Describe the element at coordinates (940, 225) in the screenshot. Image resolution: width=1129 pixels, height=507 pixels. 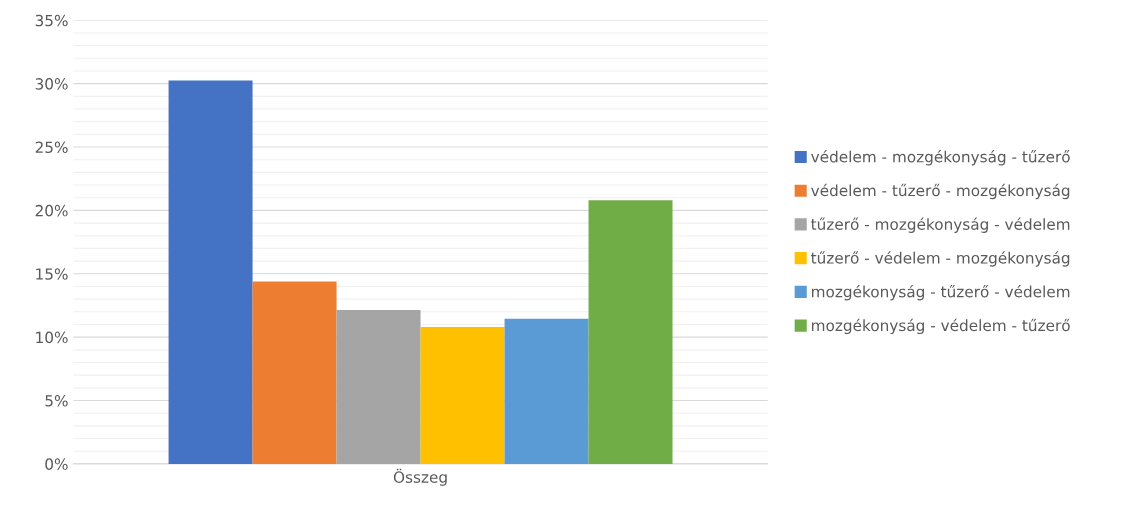
I see `legend-label: tűzerő - mozgékonyság - védelem` at that location.